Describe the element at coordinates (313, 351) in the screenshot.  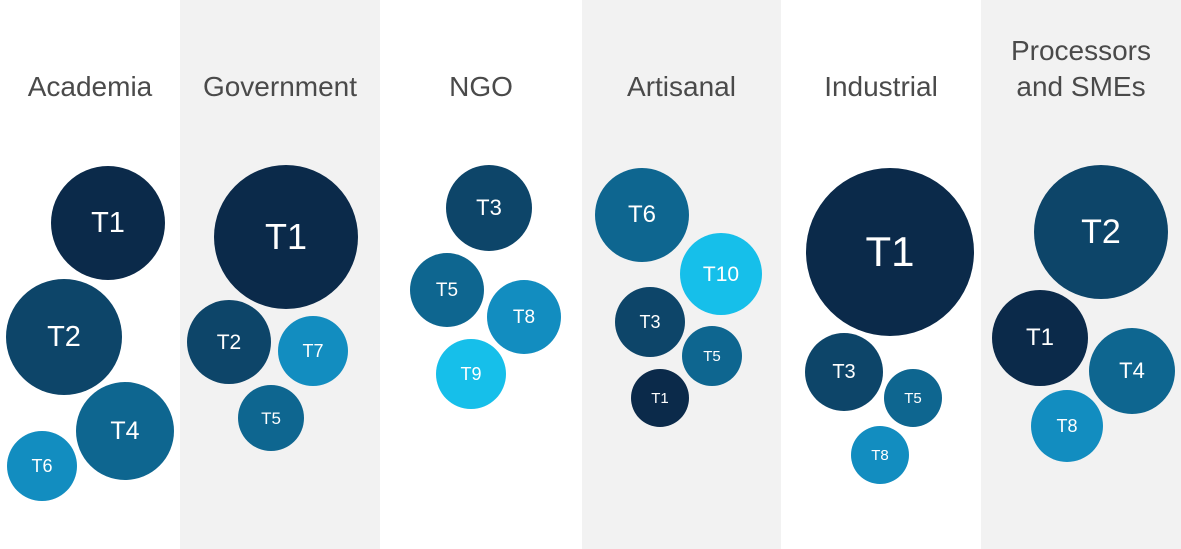
I see `bubble-t7: T7` at that location.